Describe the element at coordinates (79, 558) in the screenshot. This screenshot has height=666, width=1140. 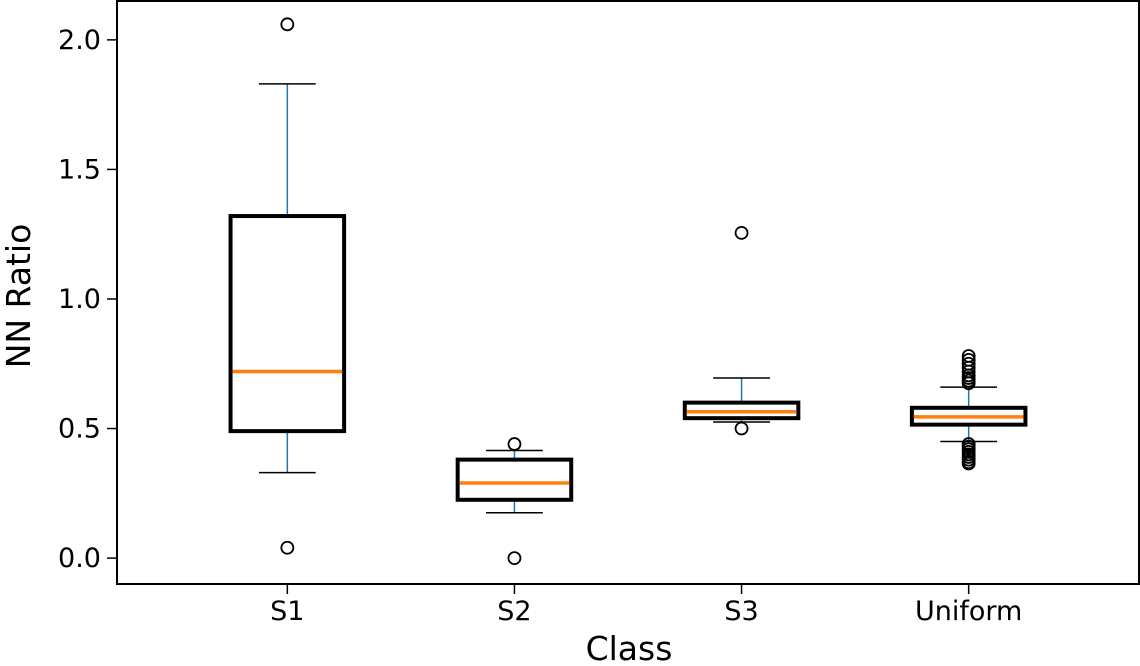
I see `y-tick-label: 0.0` at that location.